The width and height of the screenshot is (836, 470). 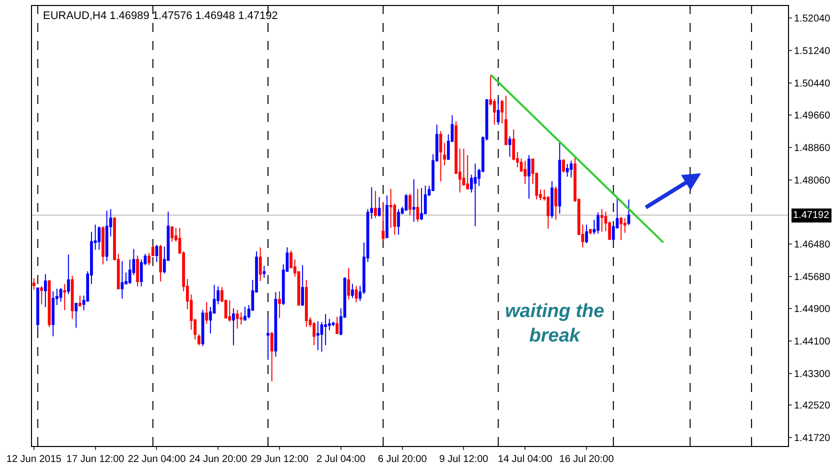 What do you see at coordinates (812, 438) in the screenshot?
I see `y-tick-label: 1.41720` at bounding box center [812, 438].